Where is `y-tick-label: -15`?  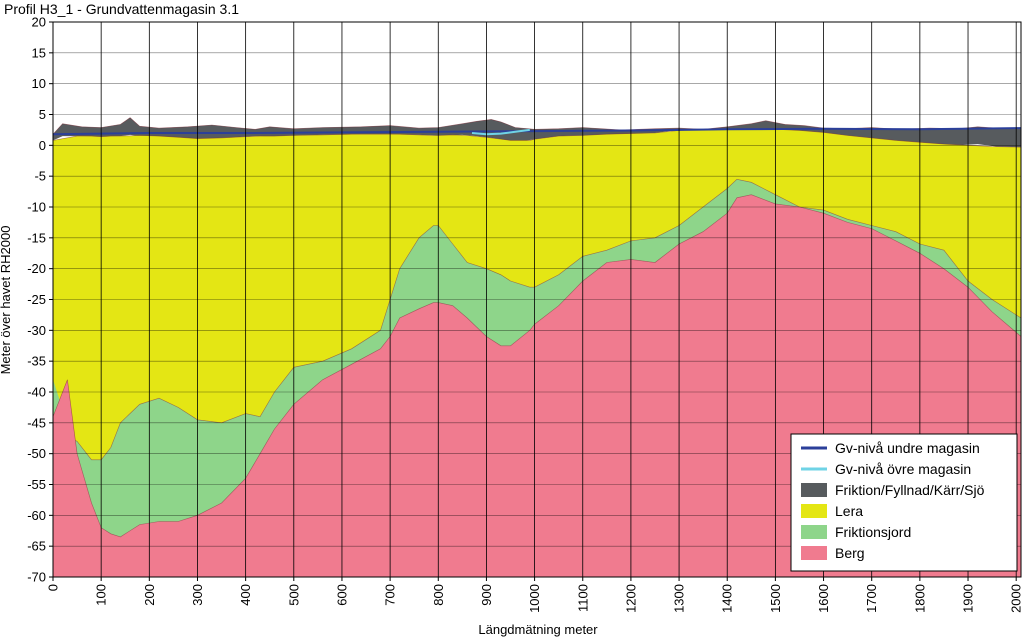
y-tick-label: -15 is located at coordinates (36, 237).